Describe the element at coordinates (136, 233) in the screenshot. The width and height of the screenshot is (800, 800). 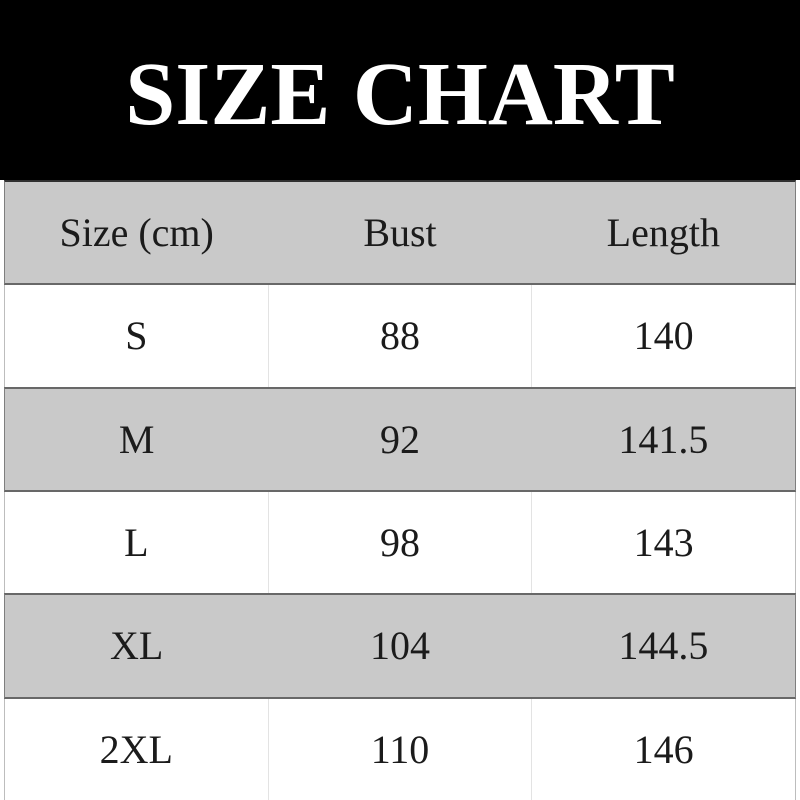
I see `column-header-size: Size (cm)` at that location.